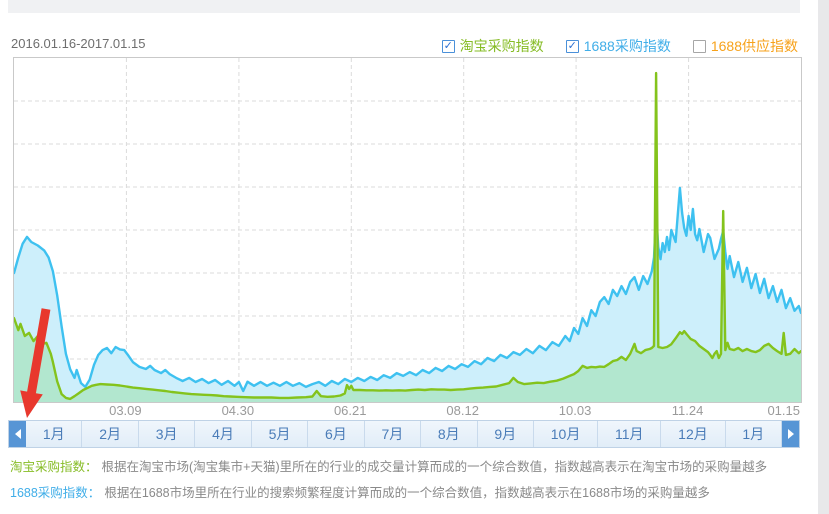  What do you see at coordinates (449, 434) in the screenshot?
I see `month-cell-aug: 8月` at bounding box center [449, 434].